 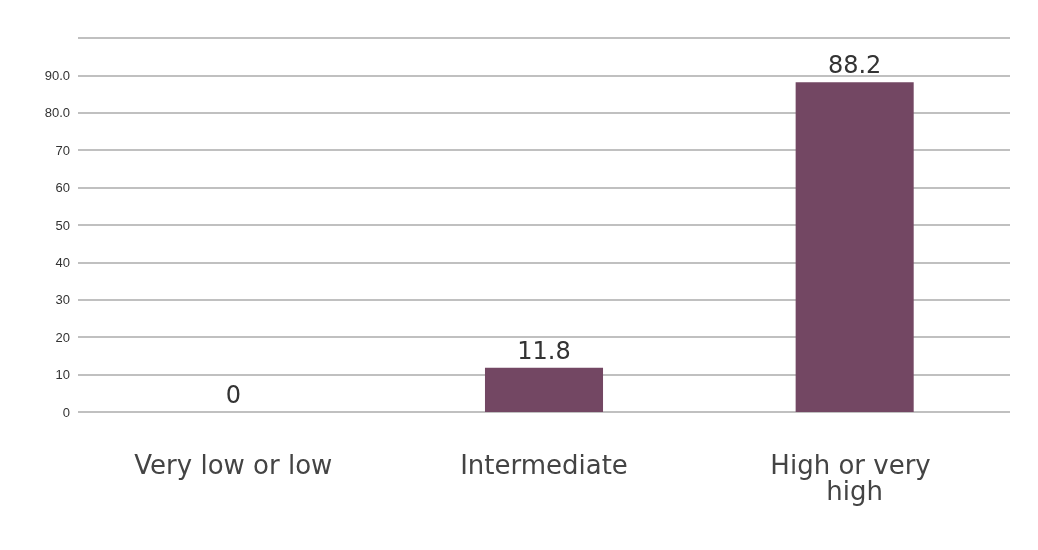 I want to click on y-tick-label: 30, so click(x=62, y=300).